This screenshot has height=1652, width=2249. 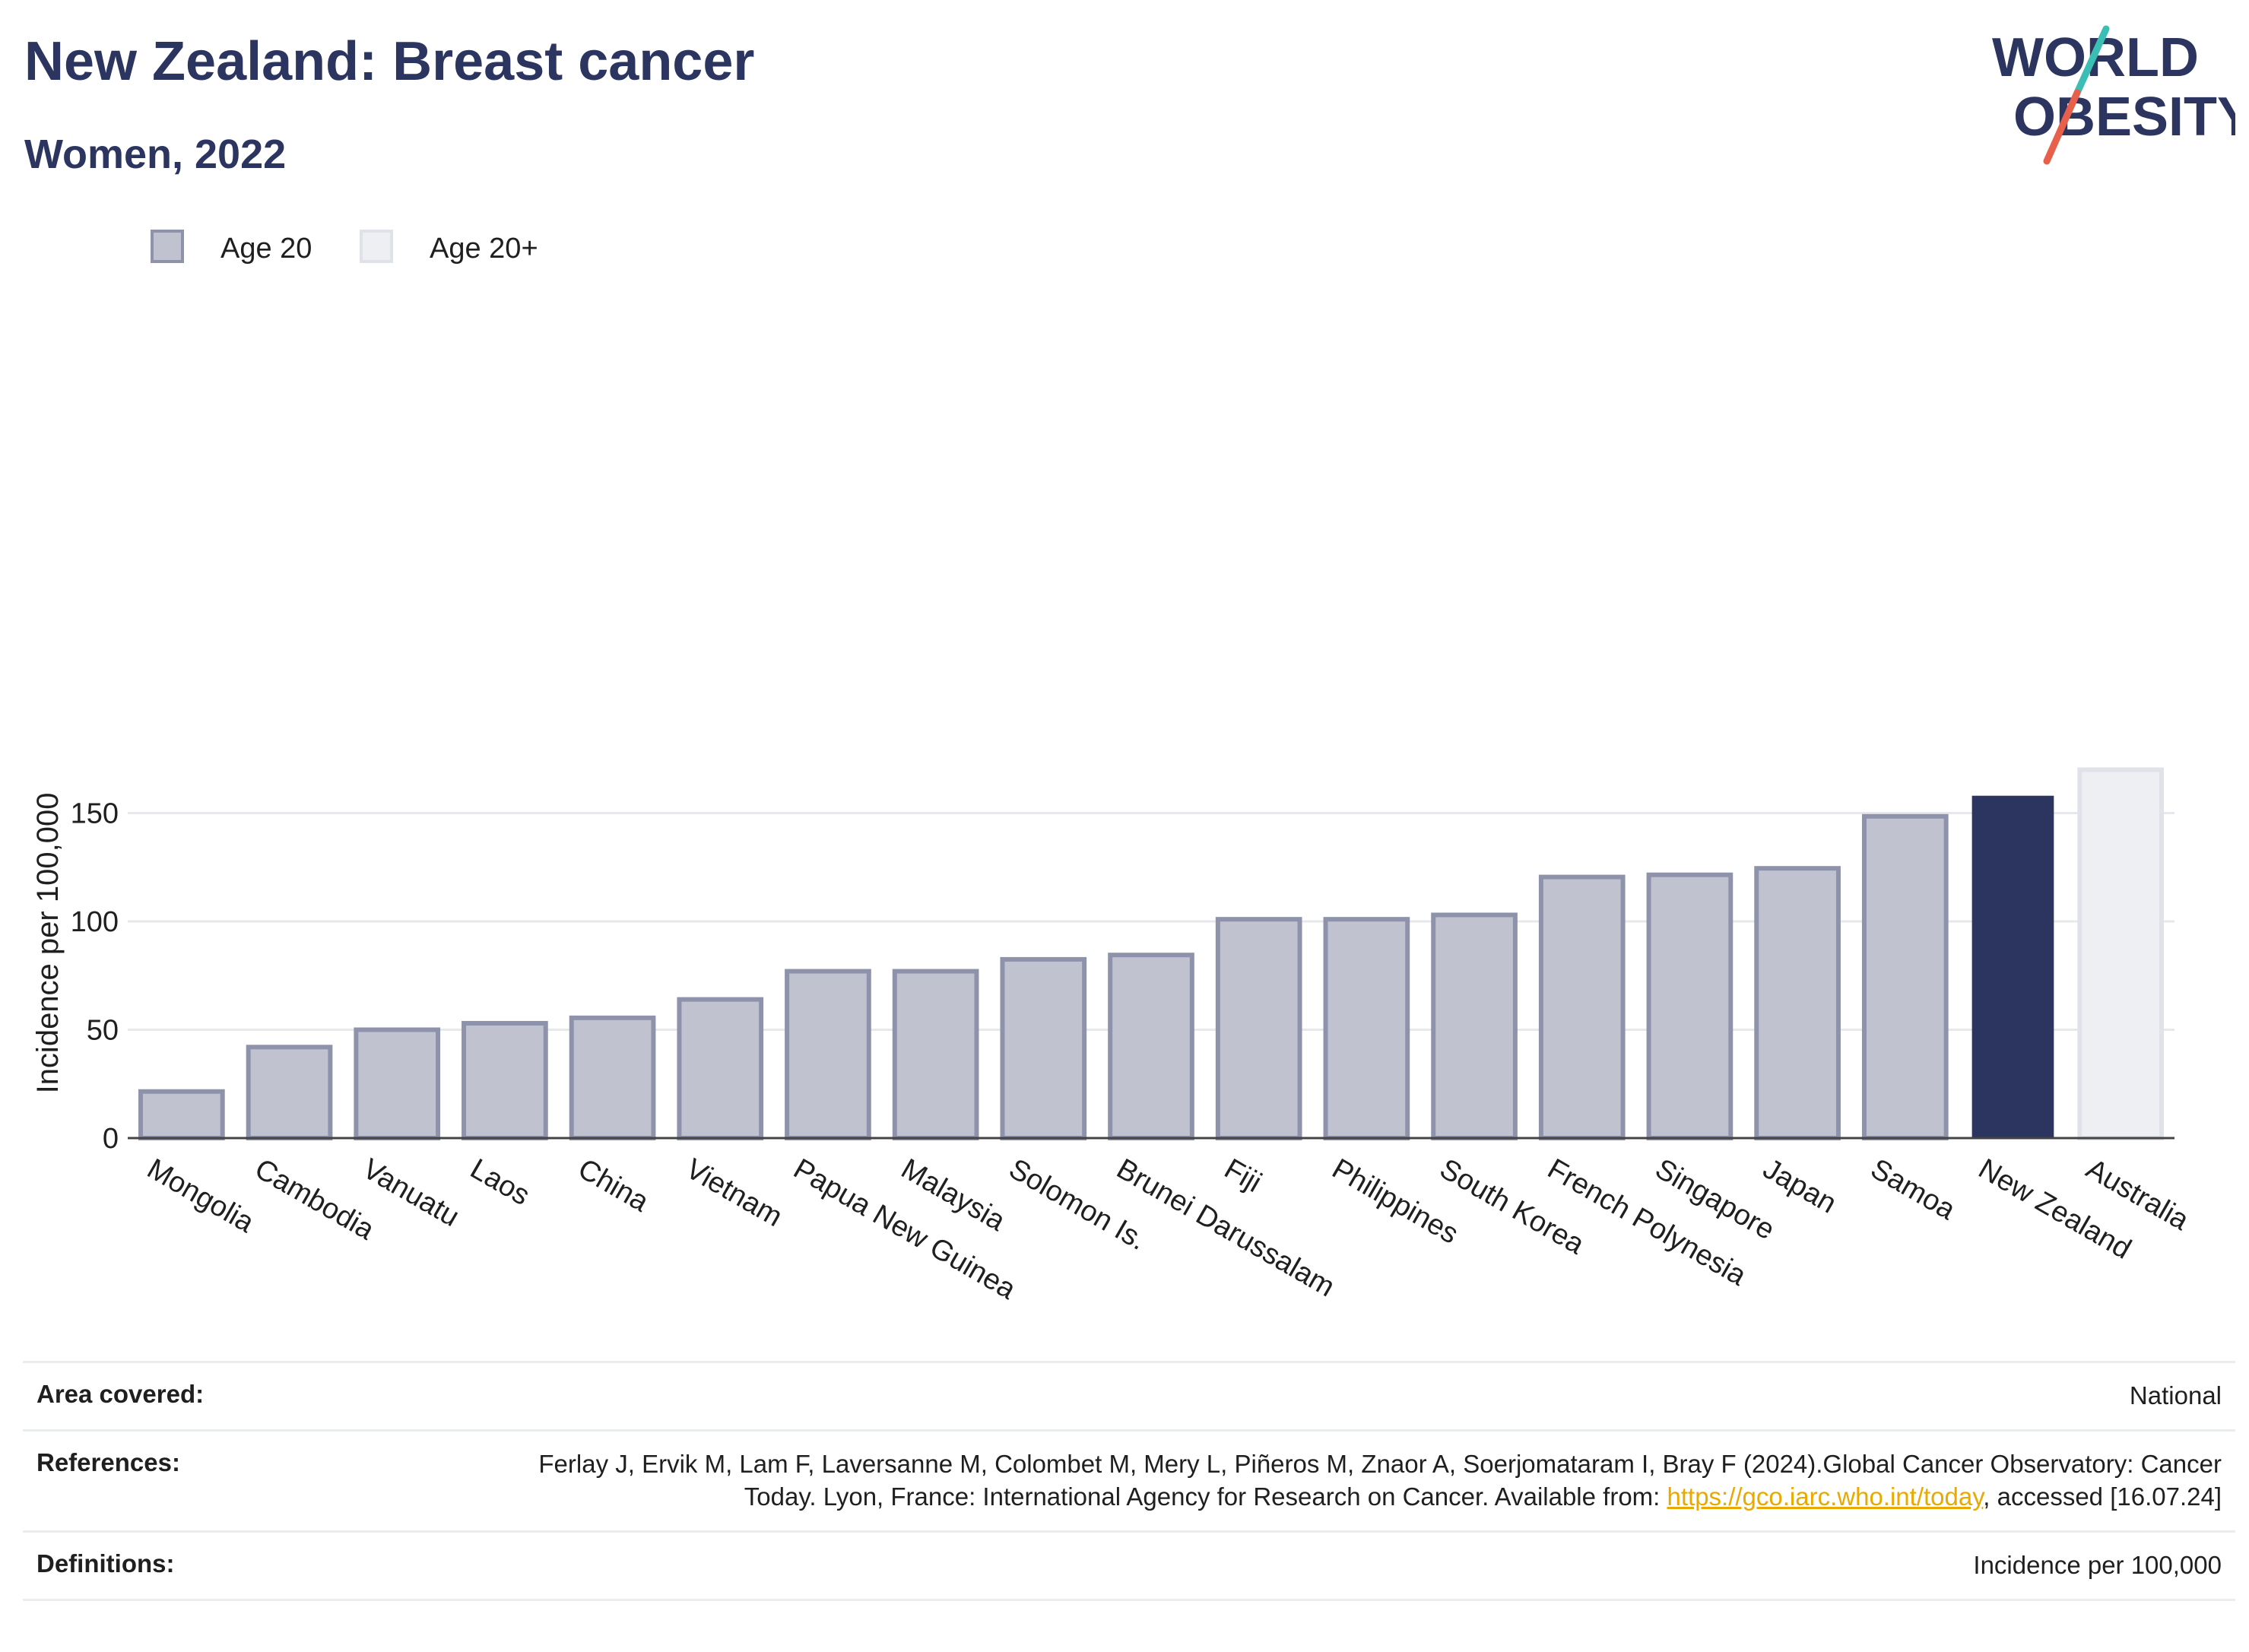 What do you see at coordinates (1800, 1186) in the screenshot?
I see `x-tick-japan: Japan` at bounding box center [1800, 1186].